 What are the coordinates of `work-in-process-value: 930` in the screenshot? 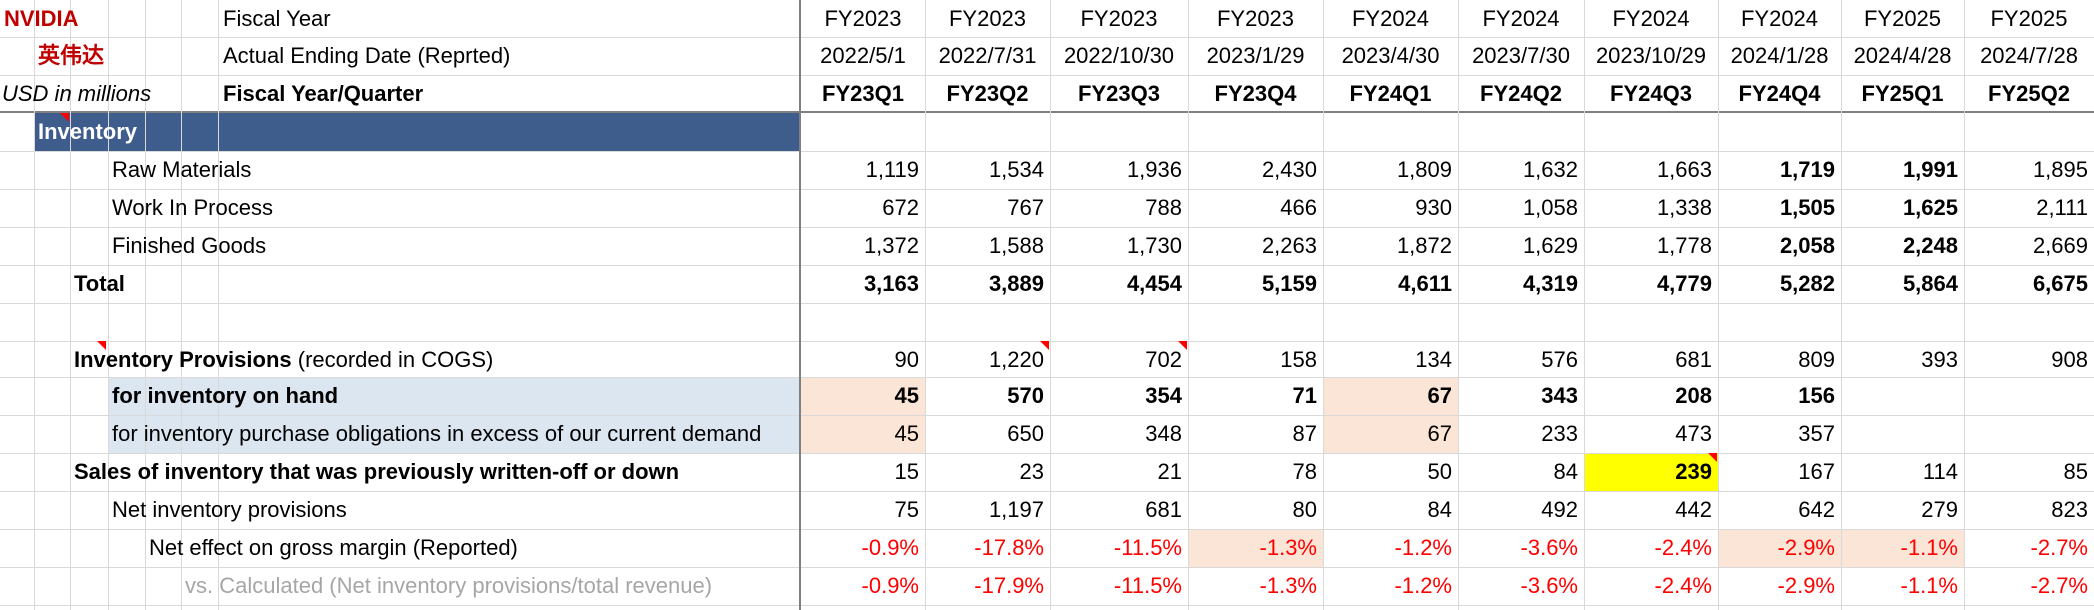 It's located at (1433, 207).